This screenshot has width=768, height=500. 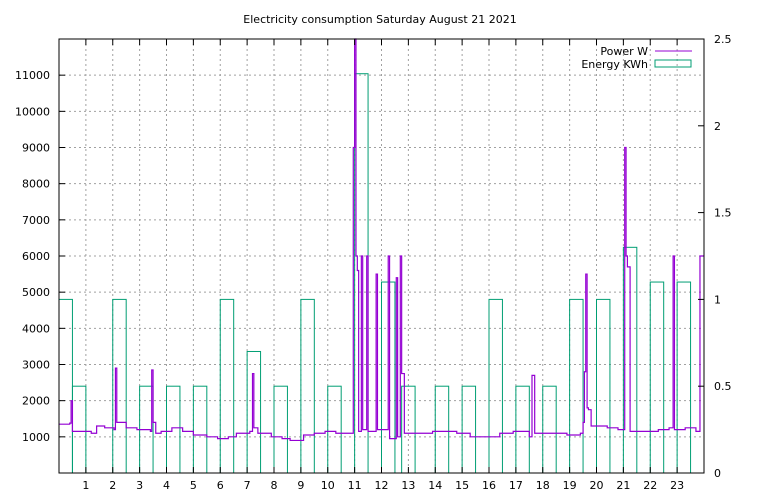 What do you see at coordinates (36, 256) in the screenshot?
I see `y-tick-label: 6000` at bounding box center [36, 256].